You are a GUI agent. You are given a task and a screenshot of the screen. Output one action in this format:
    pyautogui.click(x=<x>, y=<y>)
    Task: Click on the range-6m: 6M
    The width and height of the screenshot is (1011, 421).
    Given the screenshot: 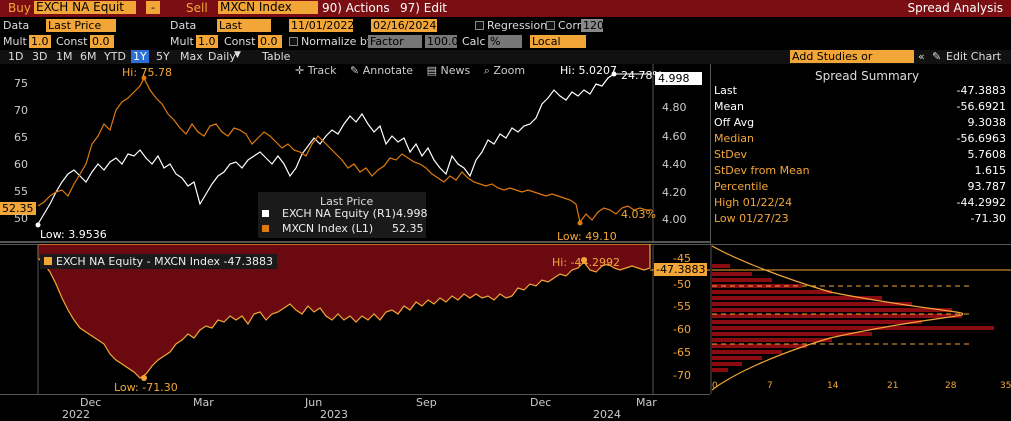 What is the action you would take?
    pyautogui.click(x=88, y=56)
    